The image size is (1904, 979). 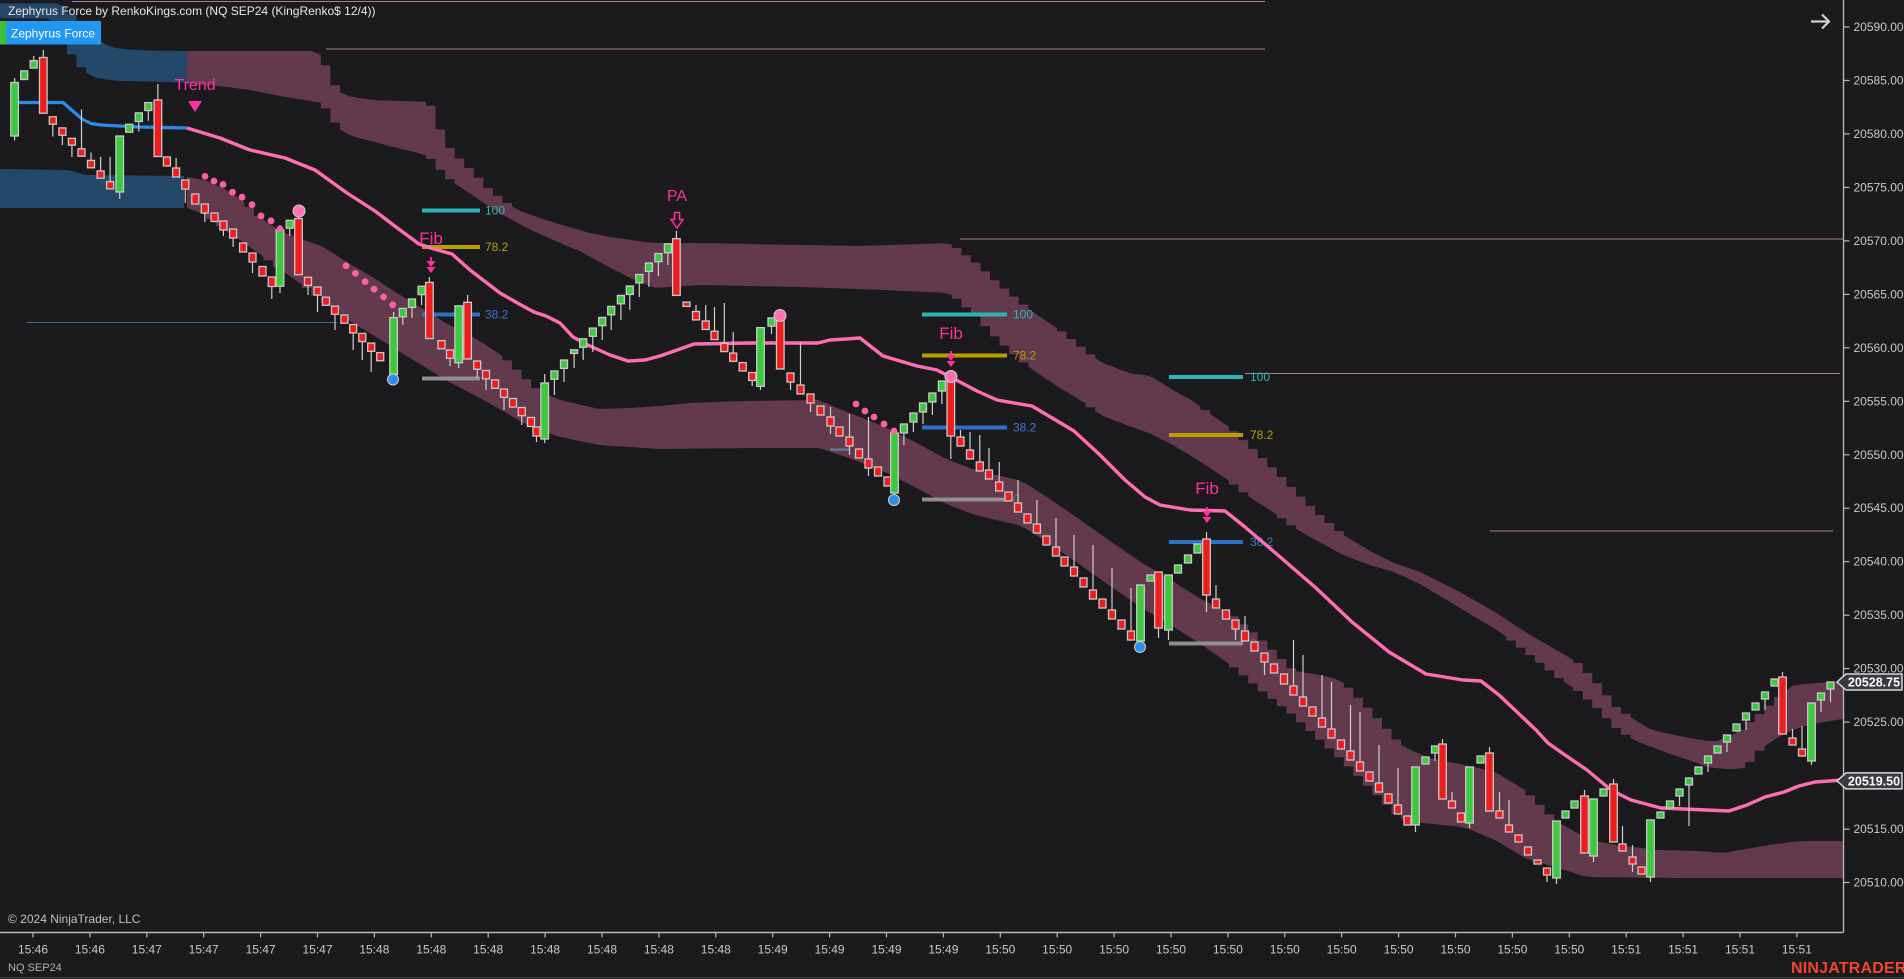 I want to click on svg-text: 20530.00, so click(x=1879, y=669).